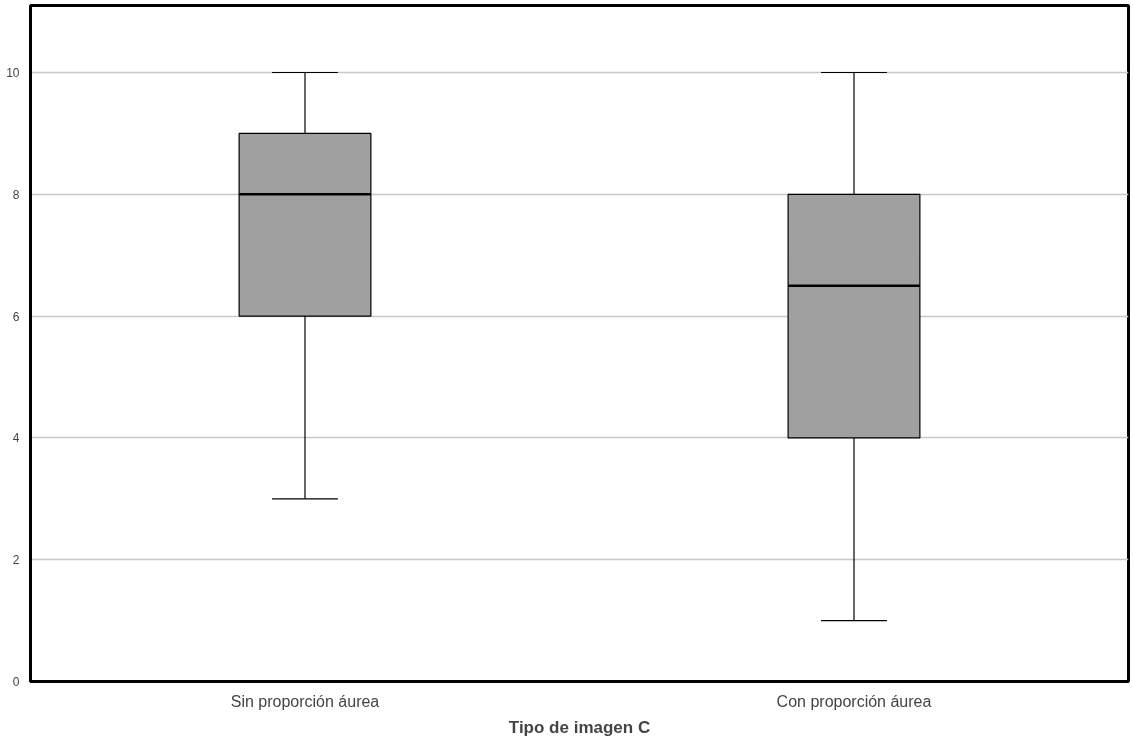 This screenshot has height=739, width=1133. I want to click on y-tick-label: 0, so click(16, 682).